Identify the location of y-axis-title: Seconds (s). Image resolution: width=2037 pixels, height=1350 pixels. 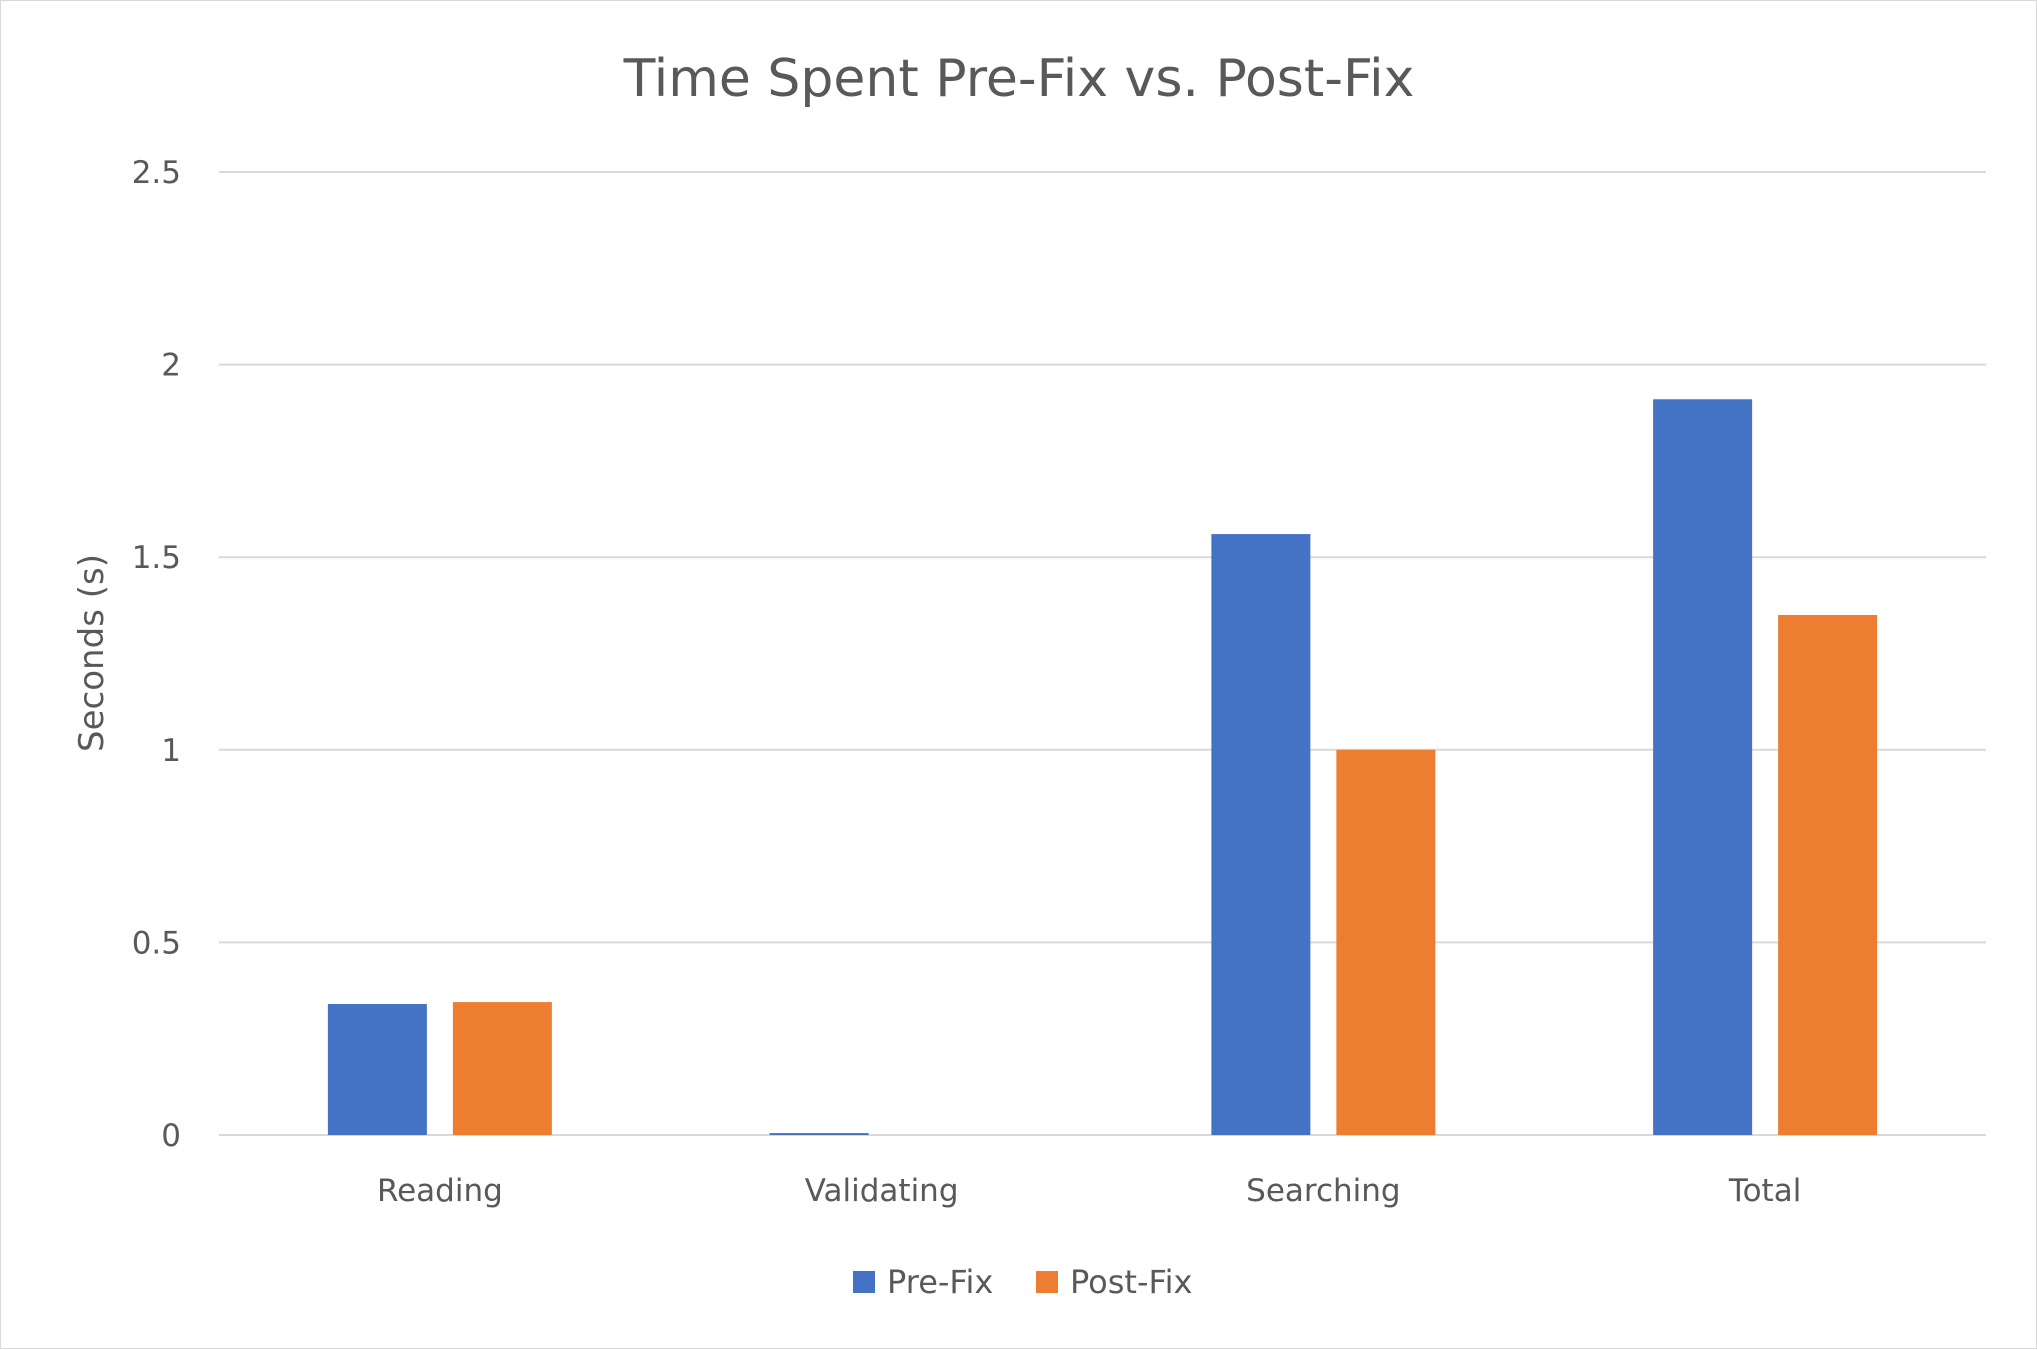
(92, 653).